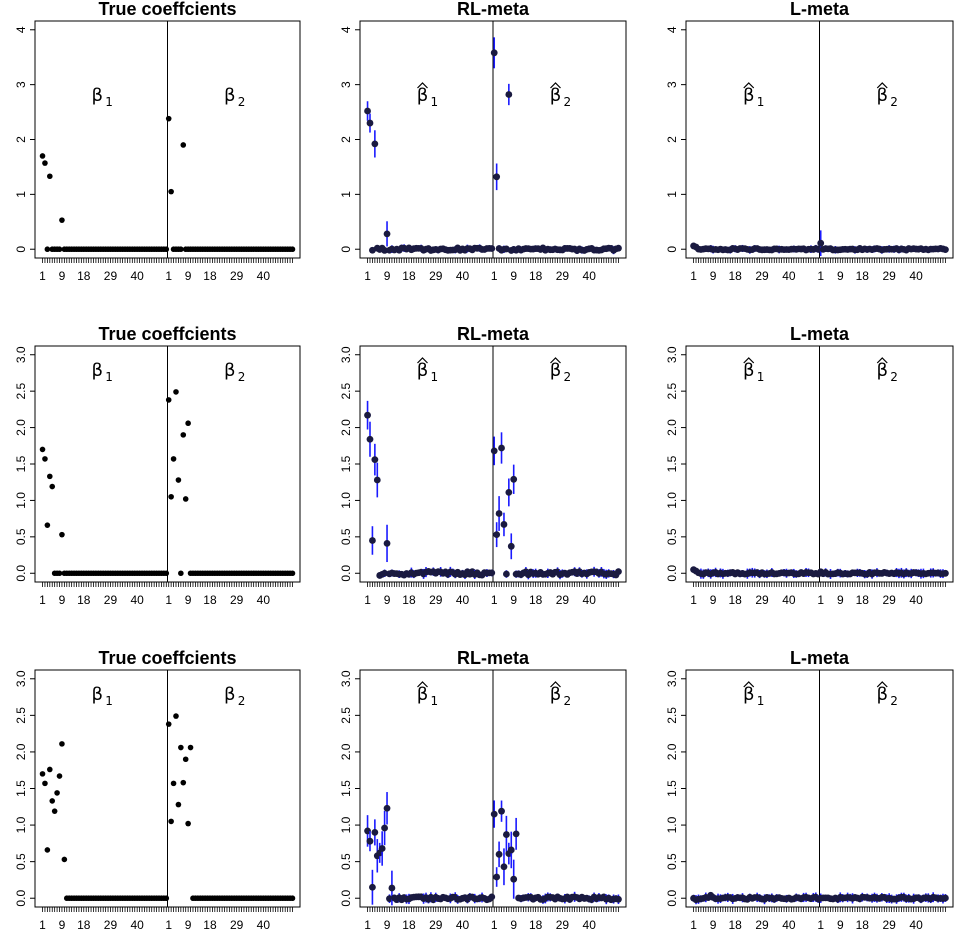 This screenshot has width=957, height=939. I want to click on panel-title: RL-meta, so click(493, 658).